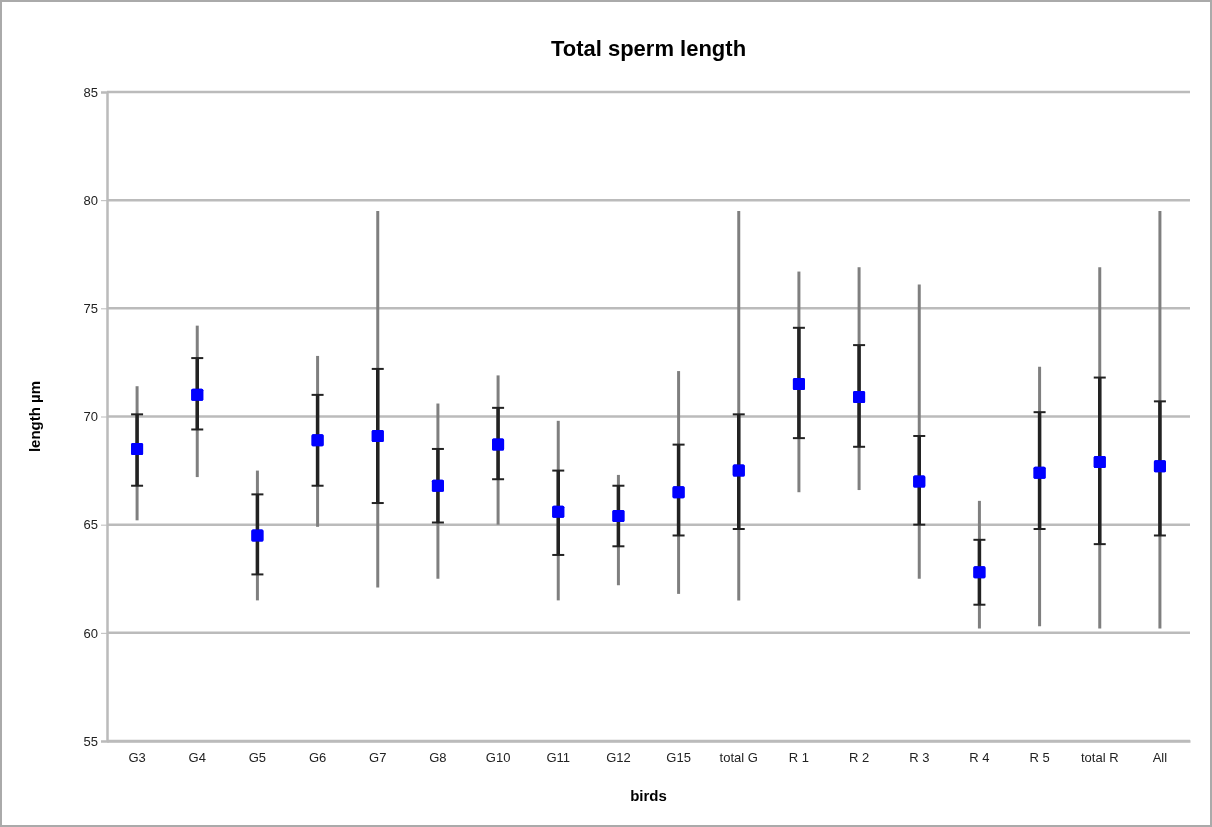 This screenshot has width=1212, height=827. What do you see at coordinates (90, 741) in the screenshot?
I see `y-tick-label: 55` at bounding box center [90, 741].